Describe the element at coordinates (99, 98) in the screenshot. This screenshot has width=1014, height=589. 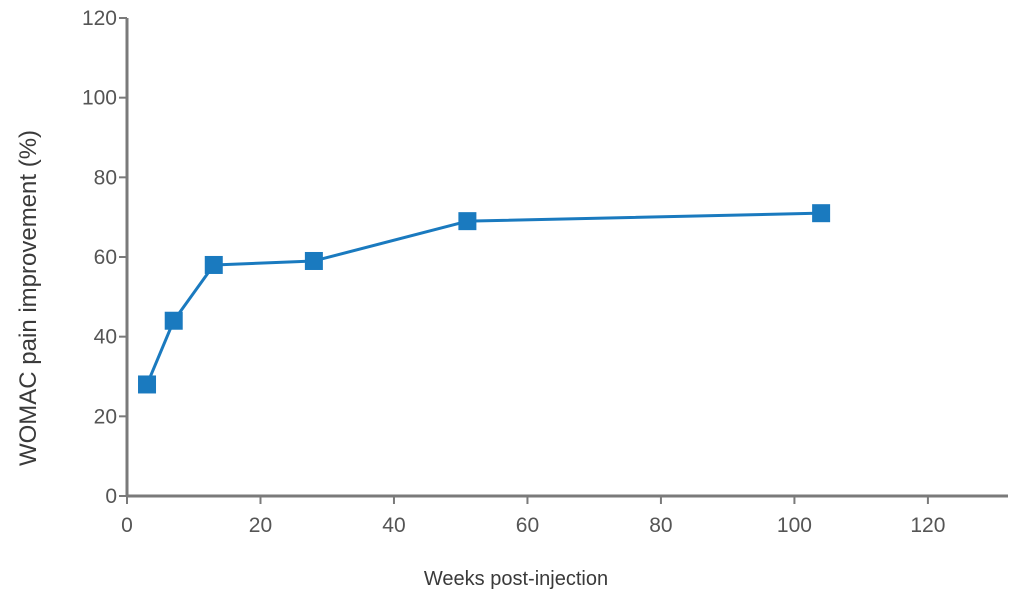
I see `y-tick-label: 100` at that location.